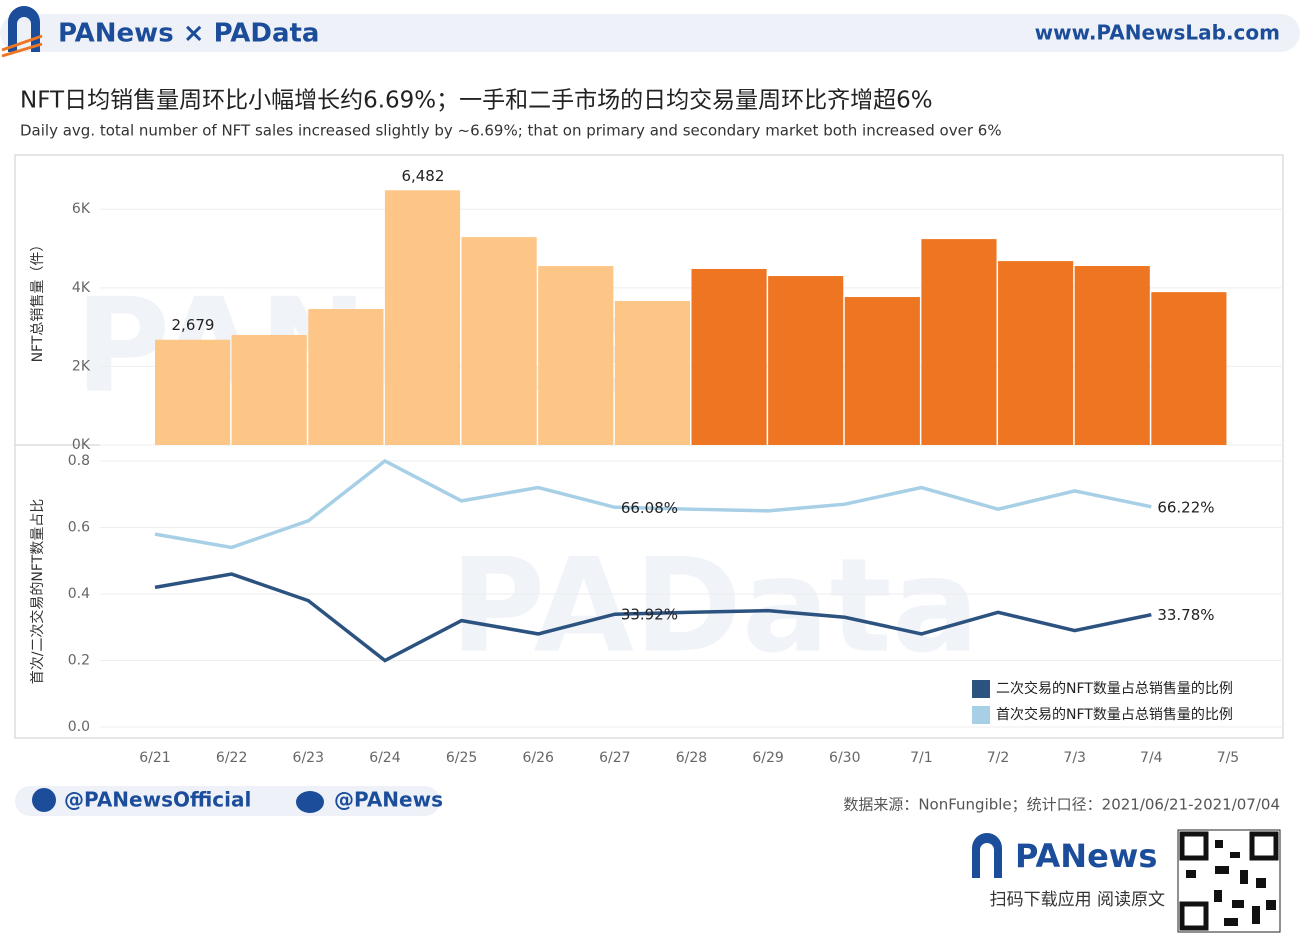 The image size is (1300, 938). Describe the element at coordinates (538, 758) in the screenshot. I see `x-tick-label: 6/26` at that location.